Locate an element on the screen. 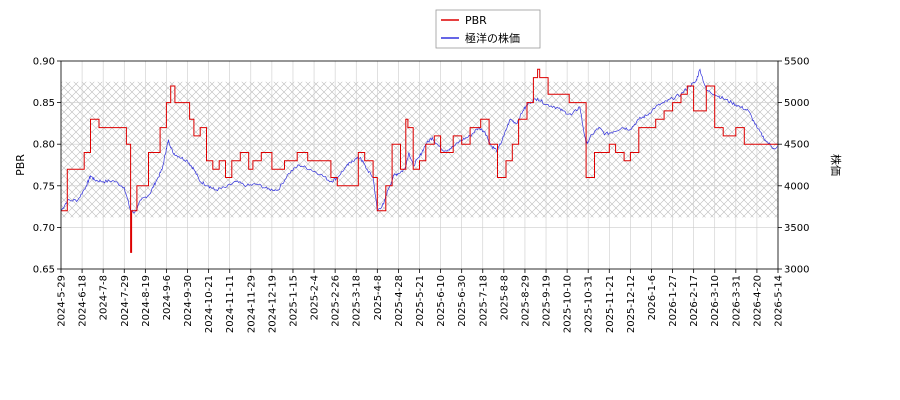 The width and height of the screenshot is (900, 400). x-tick-label: 2025-5-21 is located at coordinates (420, 301).